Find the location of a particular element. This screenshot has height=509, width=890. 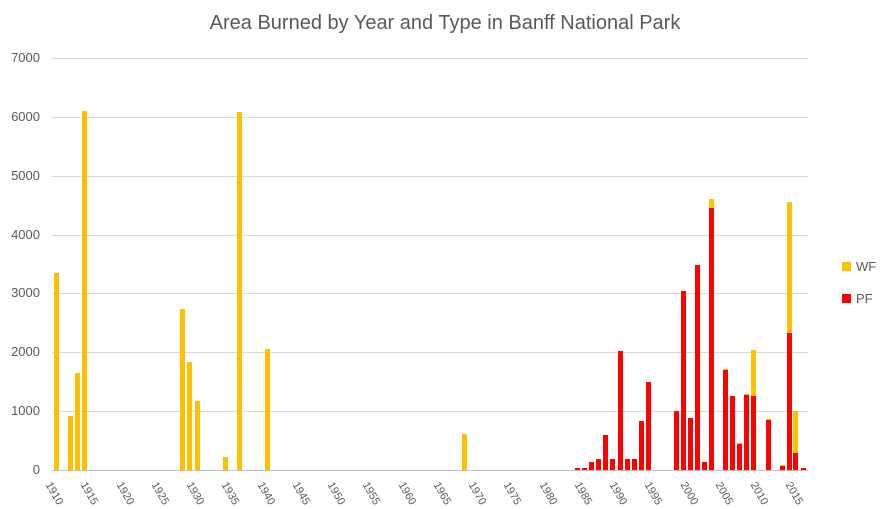

bar-2011 is located at coordinates (768, 444).